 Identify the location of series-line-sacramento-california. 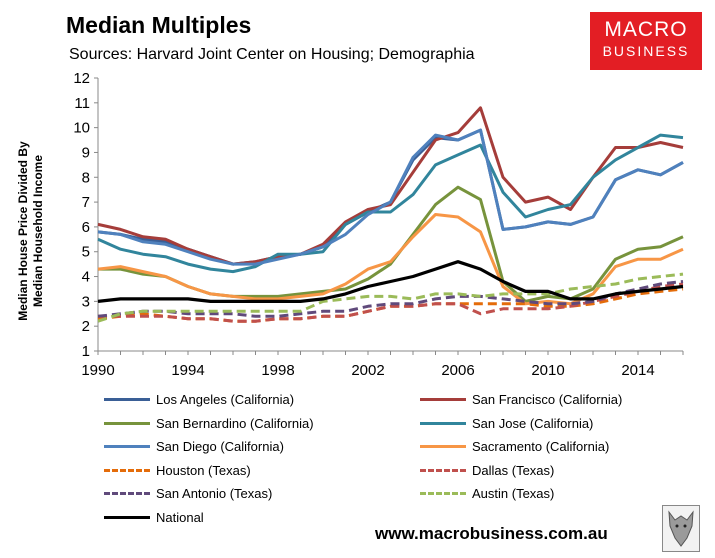
(390, 259).